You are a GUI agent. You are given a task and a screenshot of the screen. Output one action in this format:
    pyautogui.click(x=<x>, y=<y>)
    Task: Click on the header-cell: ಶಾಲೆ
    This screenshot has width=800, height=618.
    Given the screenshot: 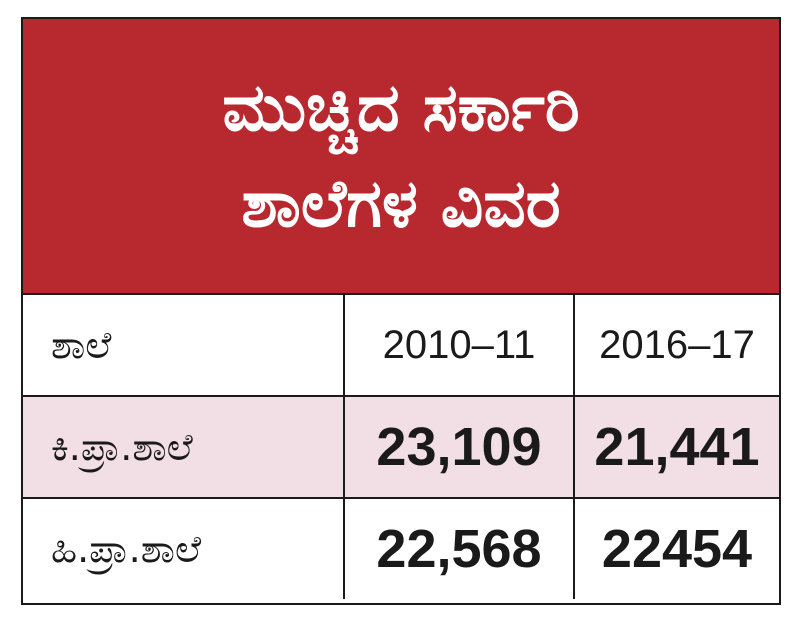 What is the action you would take?
    pyautogui.click(x=184, y=346)
    